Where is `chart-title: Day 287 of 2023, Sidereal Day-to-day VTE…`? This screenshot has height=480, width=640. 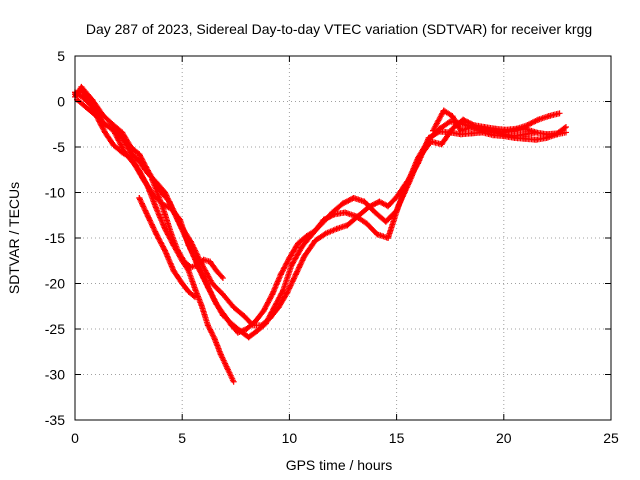
chart-title: Day 287 of 2023, Sidereal Day-to-day VTE… is located at coordinates (339, 29).